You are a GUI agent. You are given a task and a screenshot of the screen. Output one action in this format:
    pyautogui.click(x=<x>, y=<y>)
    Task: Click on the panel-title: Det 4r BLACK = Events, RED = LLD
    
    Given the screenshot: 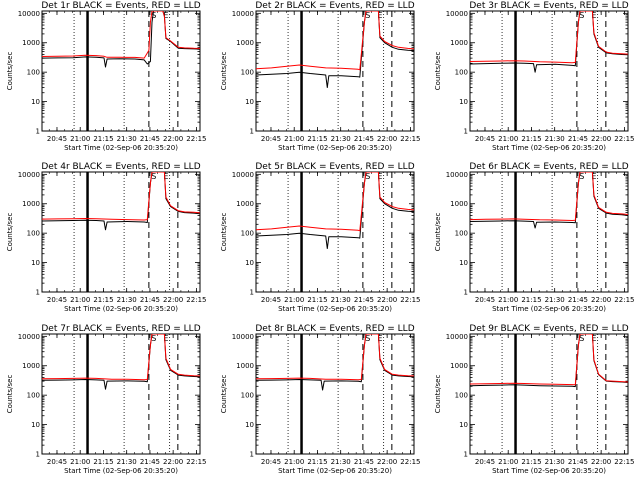 What is the action you would take?
    pyautogui.click(x=120, y=167)
    